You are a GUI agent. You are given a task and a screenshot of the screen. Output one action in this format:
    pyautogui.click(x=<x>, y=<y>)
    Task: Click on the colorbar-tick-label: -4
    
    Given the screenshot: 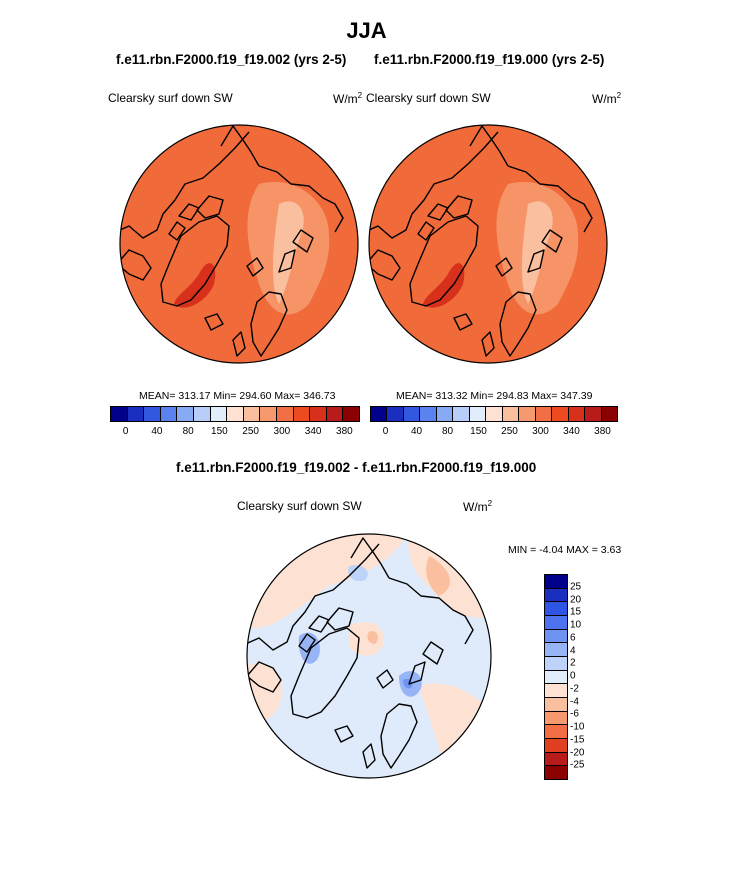 What is the action you would take?
    pyautogui.click(x=574, y=701)
    